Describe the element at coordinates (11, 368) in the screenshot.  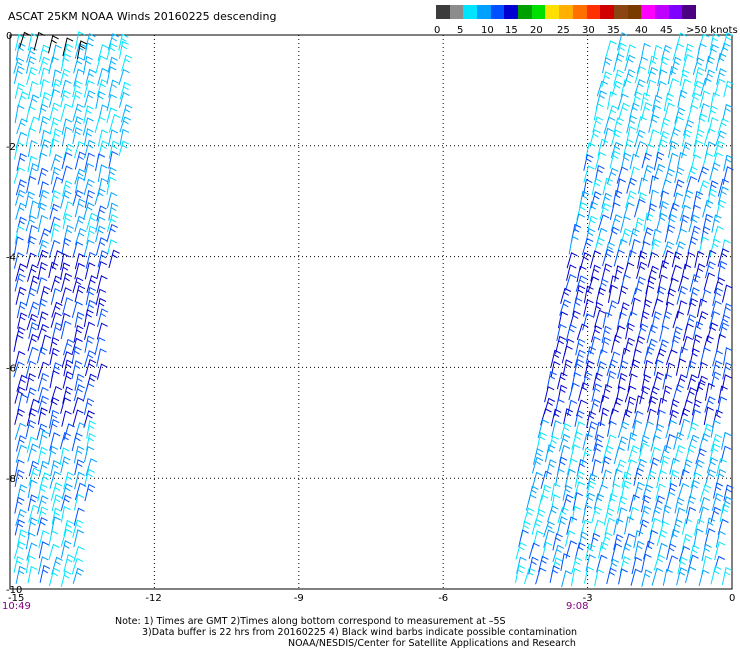
I see `y-tick-label: -6` at that location.